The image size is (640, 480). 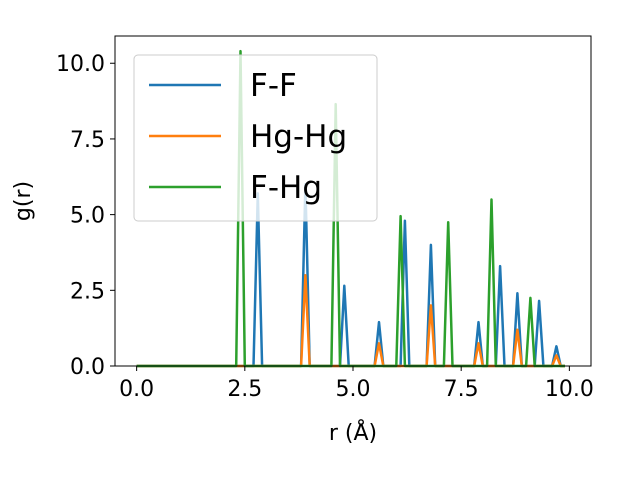 I want to click on x-tick-label: 5.0, so click(x=353, y=389).